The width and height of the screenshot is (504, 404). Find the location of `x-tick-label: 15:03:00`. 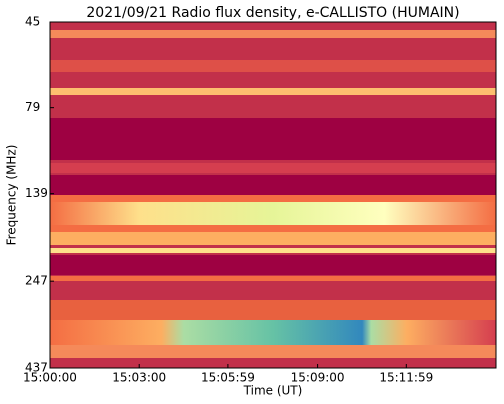

x-tick-label: 15:03:00 is located at coordinates (139, 378).